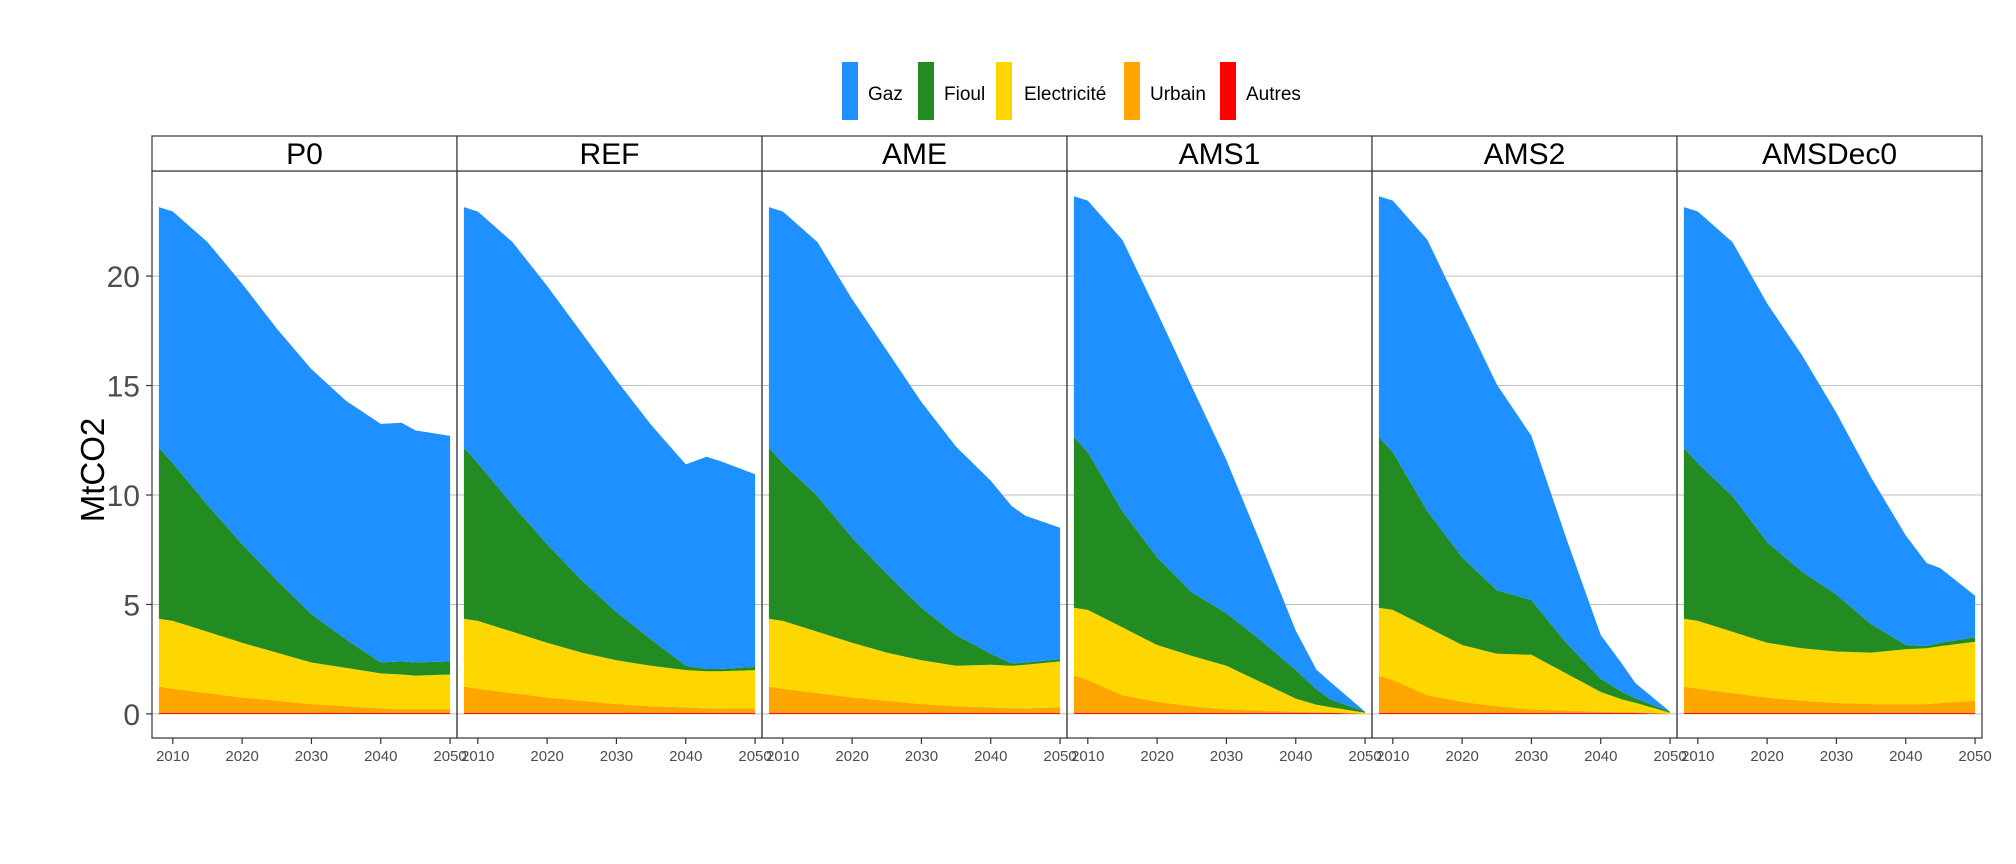 The width and height of the screenshot is (2016, 864). I want to click on strip-label-ams1: AMS1, so click(1220, 154).